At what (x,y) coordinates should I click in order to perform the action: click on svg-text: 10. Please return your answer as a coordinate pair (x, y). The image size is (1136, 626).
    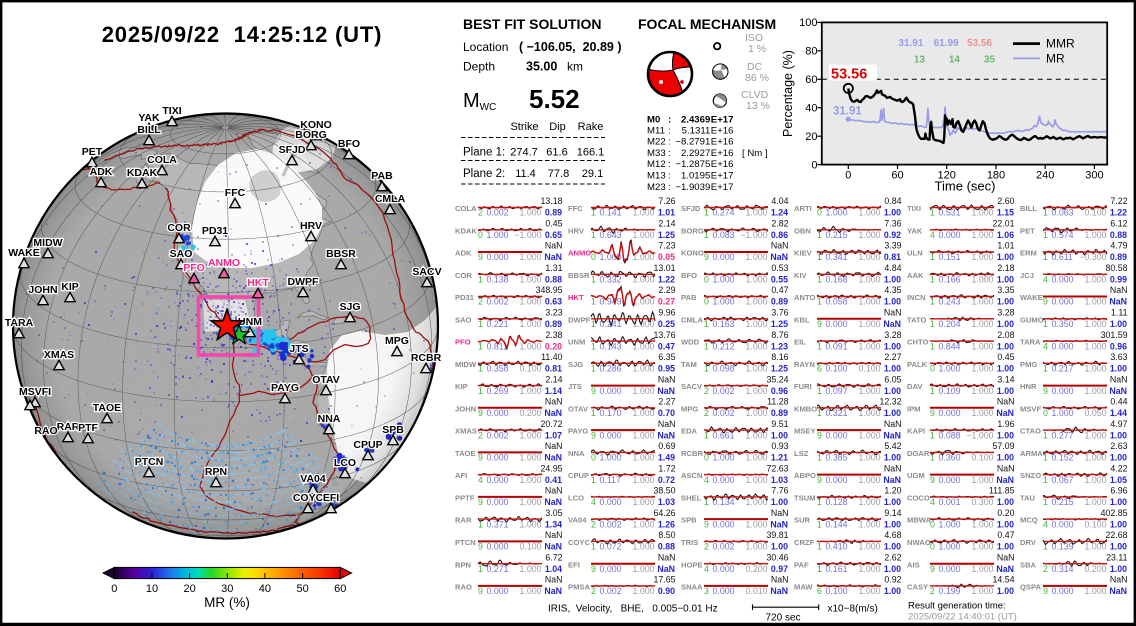
    Looking at the image, I should click on (152, 589).